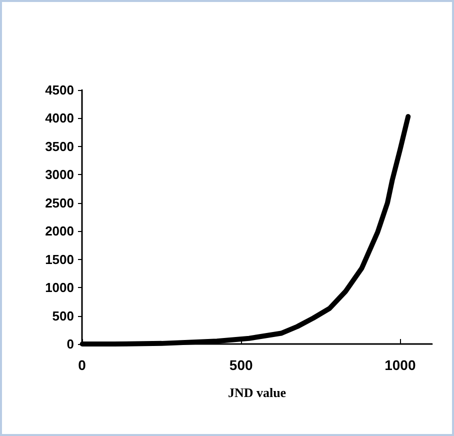  Describe the element at coordinates (59, 118) in the screenshot. I see `y-tick-label: 4000` at that location.